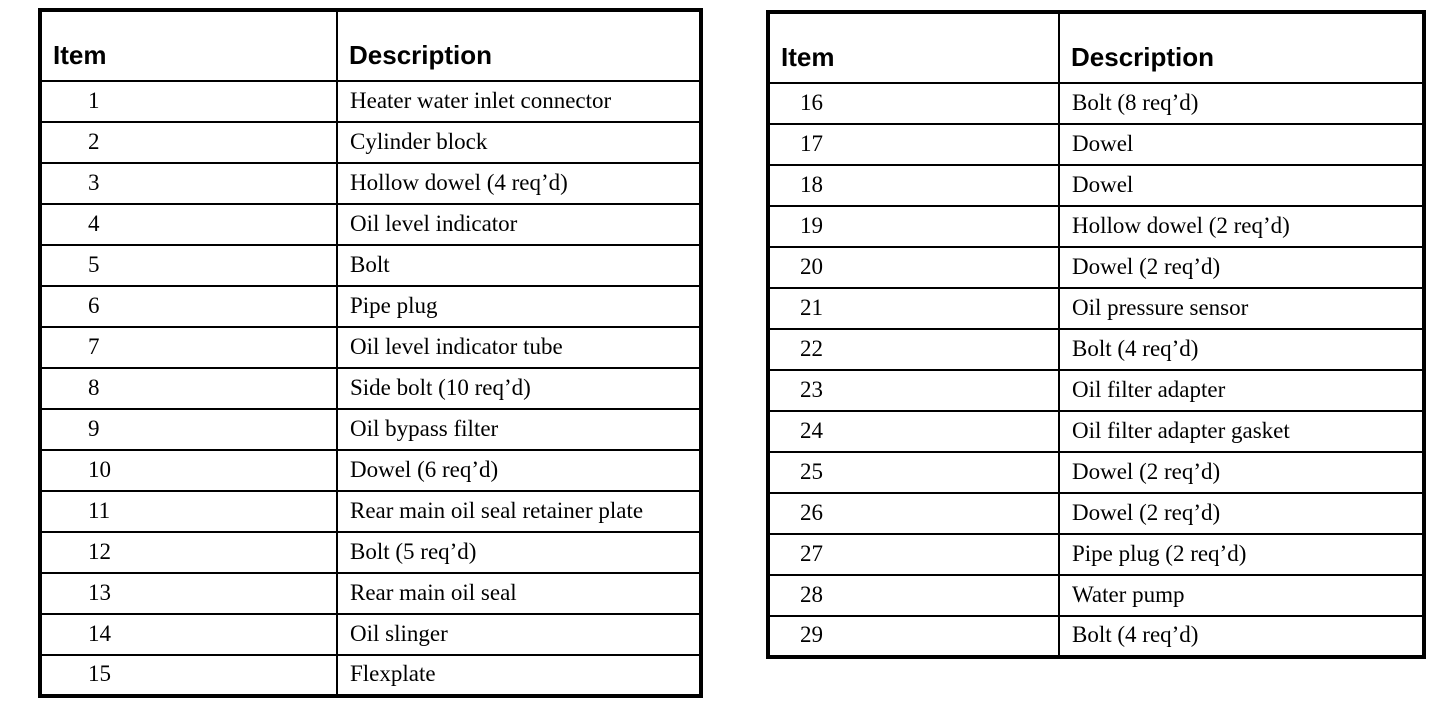  What do you see at coordinates (913, 144) in the screenshot?
I see `item-number: 17` at bounding box center [913, 144].